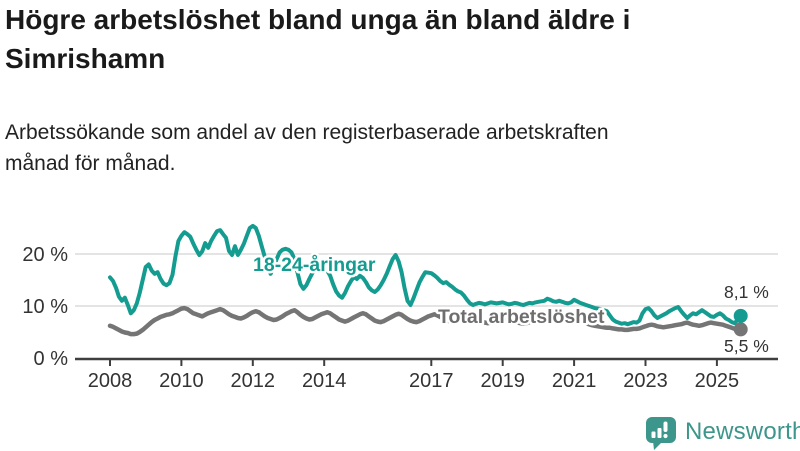  What do you see at coordinates (51, 359) in the screenshot?
I see `y-axis-label: 0 %` at bounding box center [51, 359].